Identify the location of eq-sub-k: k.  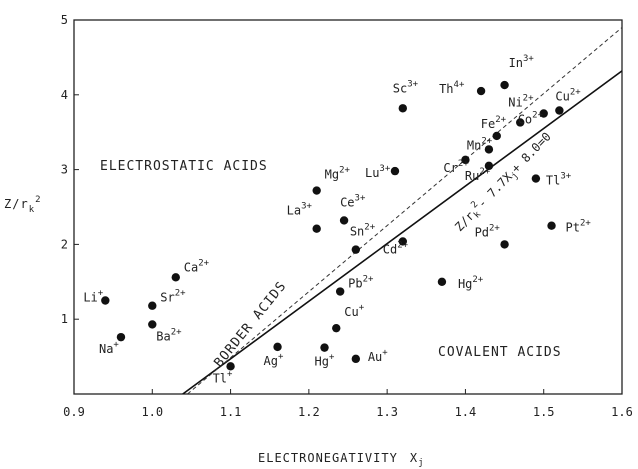
(477, 214).